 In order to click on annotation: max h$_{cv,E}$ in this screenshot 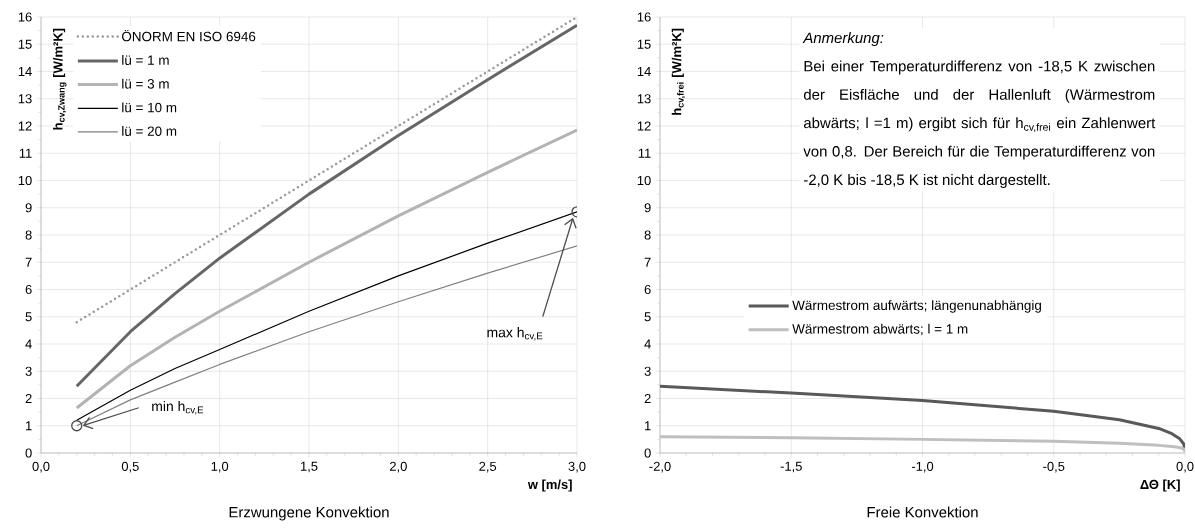, I will do `click(515, 334)`.